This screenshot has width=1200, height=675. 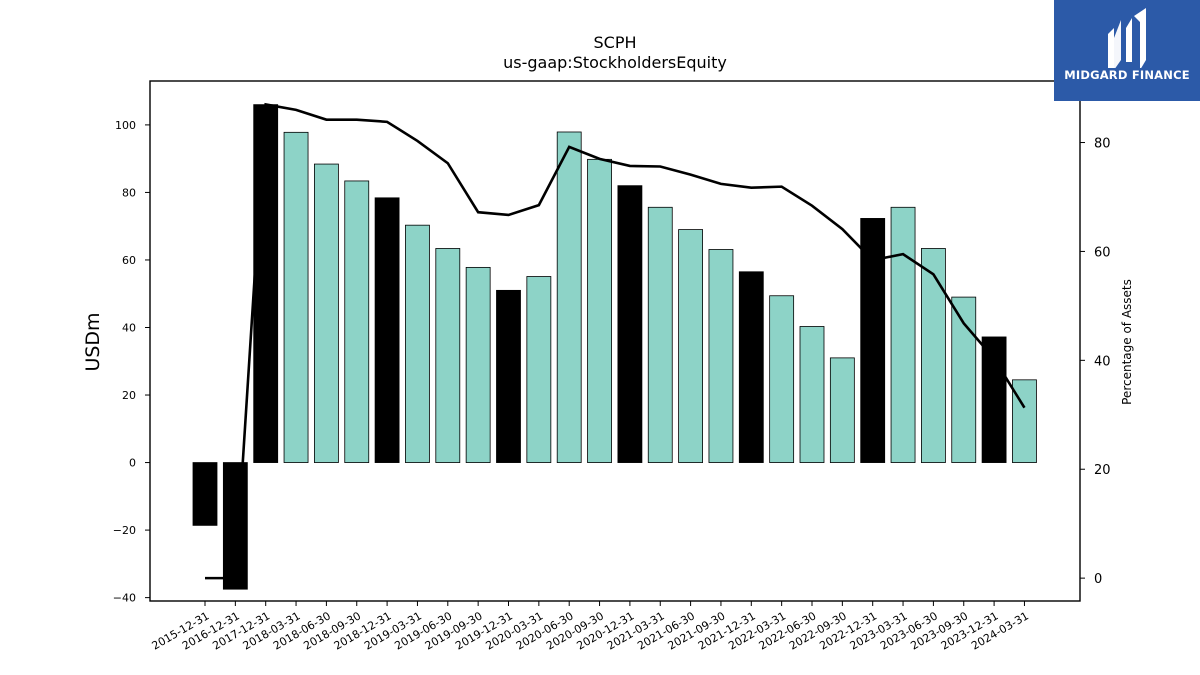 I want to click on chart-subtitle: us-gaap:StockholdersEquity, so click(x=615, y=62).